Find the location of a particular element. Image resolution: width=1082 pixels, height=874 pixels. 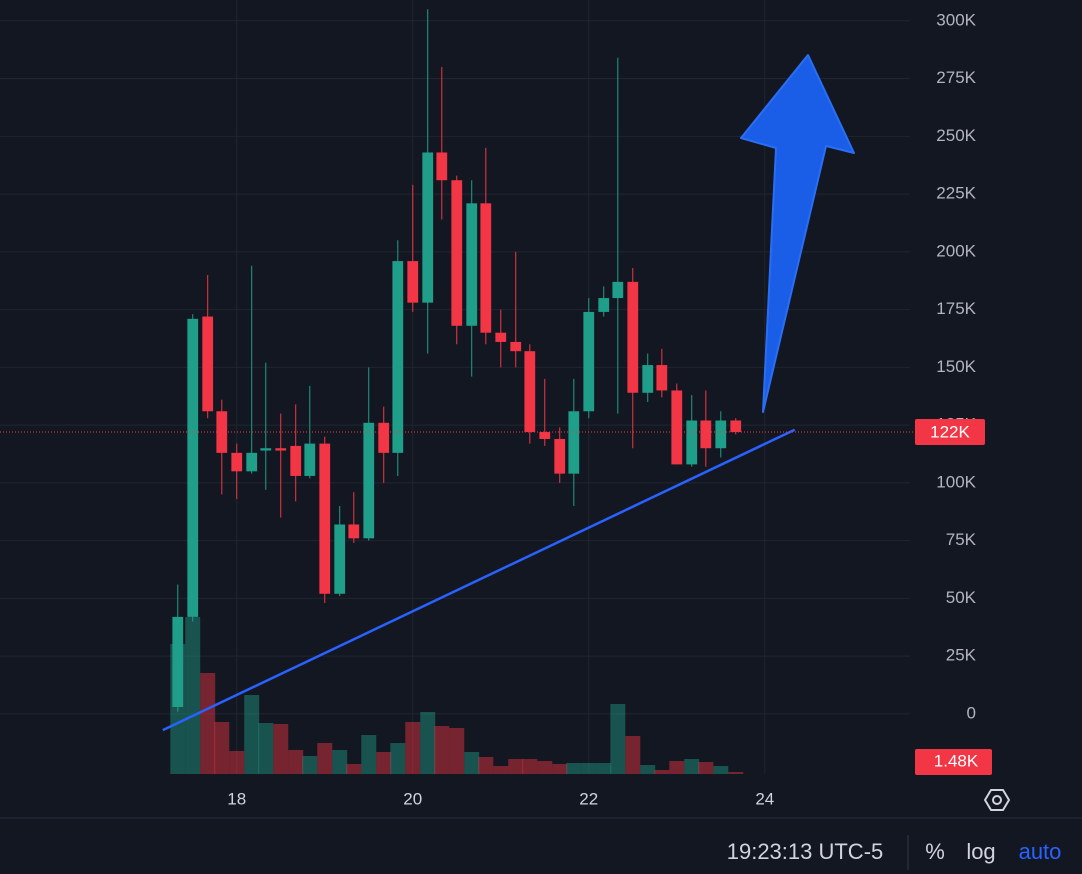

volume-label: 1.48K is located at coordinates (956, 760).